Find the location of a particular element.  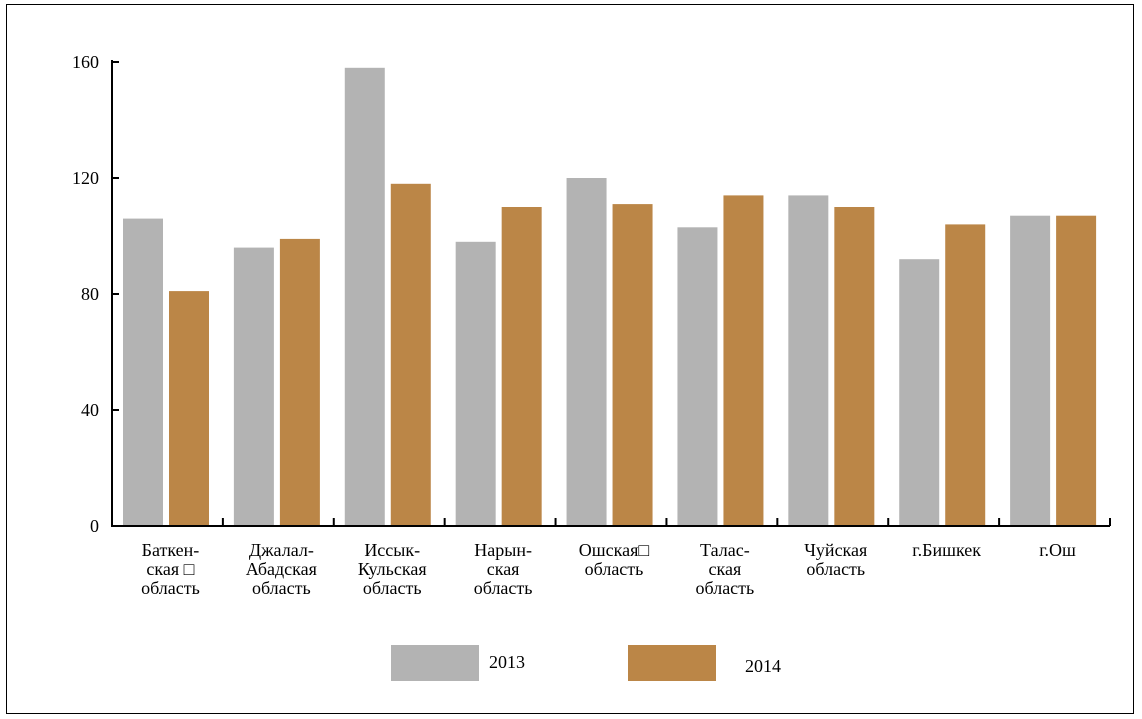

legend-swatch-2014 is located at coordinates (672, 663).